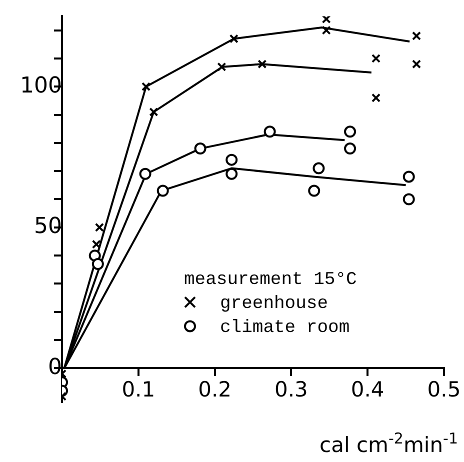  Describe the element at coordinates (215, 389) in the screenshot. I see `x-tick-label: 0.2` at that location.